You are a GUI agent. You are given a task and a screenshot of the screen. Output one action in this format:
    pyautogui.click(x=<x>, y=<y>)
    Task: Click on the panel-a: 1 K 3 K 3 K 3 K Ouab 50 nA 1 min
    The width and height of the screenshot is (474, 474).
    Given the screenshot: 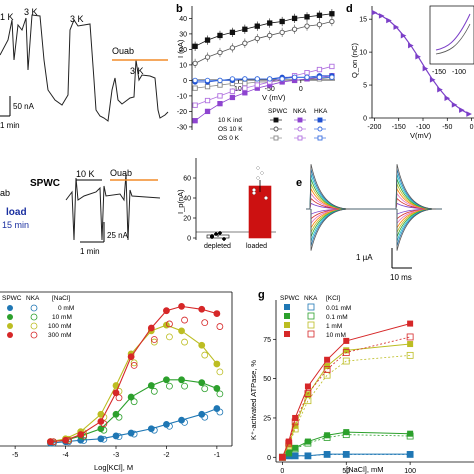 What is the action you would take?
    pyautogui.click(x=84, y=68)
    